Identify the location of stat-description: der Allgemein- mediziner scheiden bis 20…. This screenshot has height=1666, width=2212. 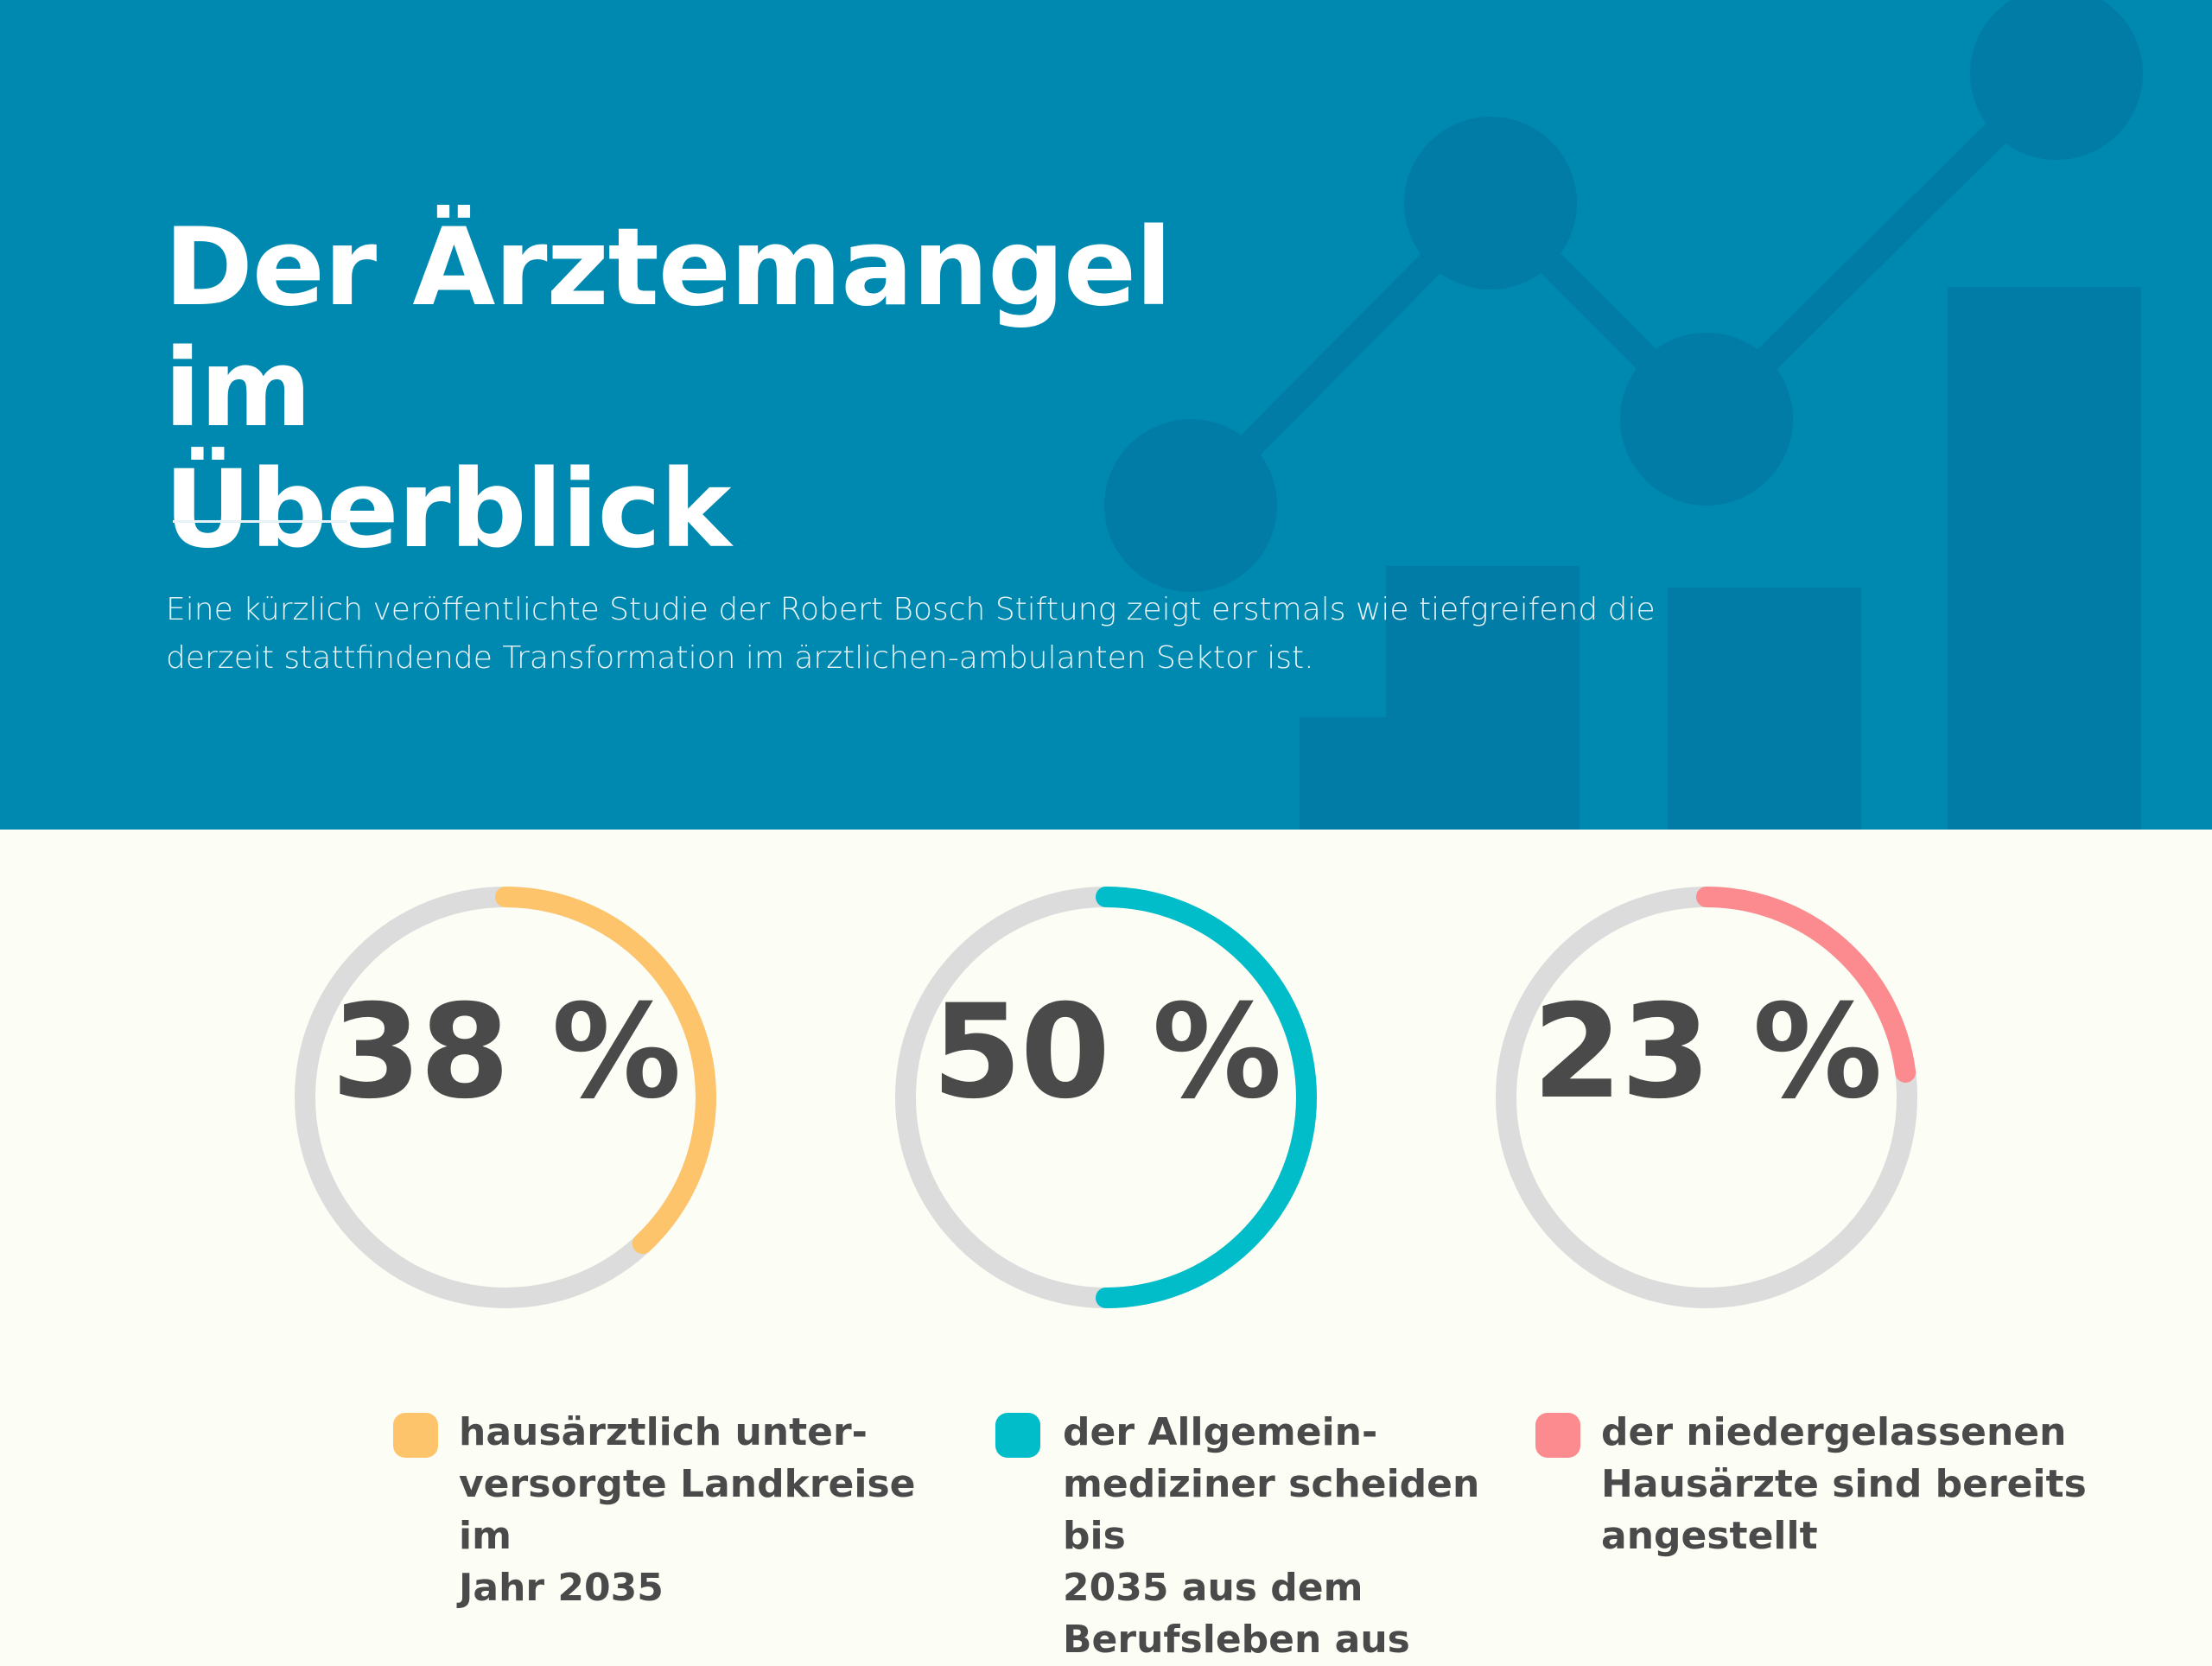
(1271, 1536).